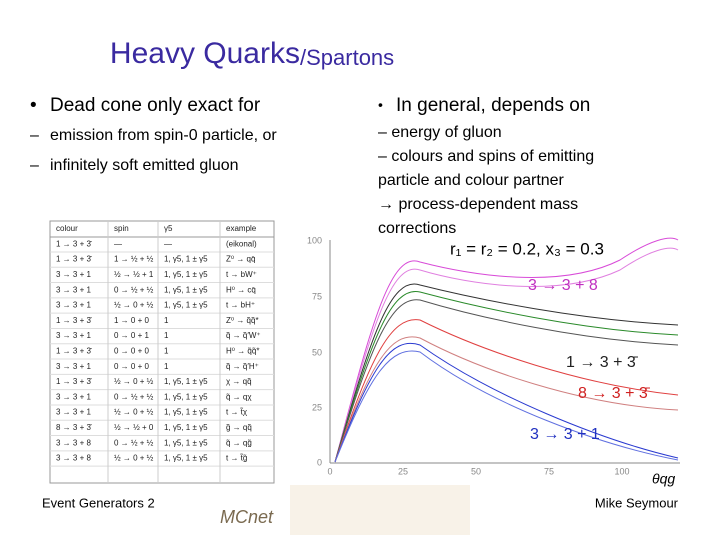 The width and height of the screenshot is (720, 540). I want to click on table-cell: 0 → 0 + 1, so click(131, 335).